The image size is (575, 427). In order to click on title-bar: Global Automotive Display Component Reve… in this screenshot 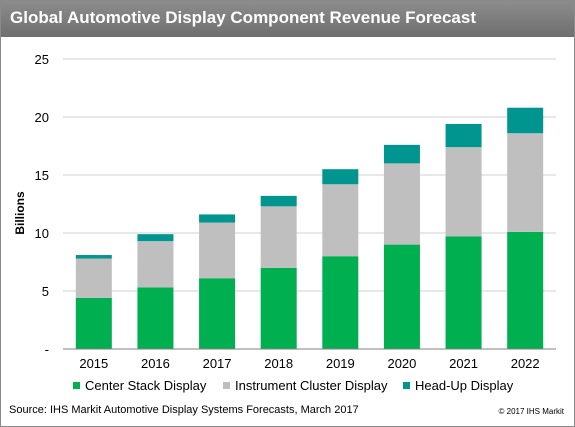, I will do `click(287, 19)`.